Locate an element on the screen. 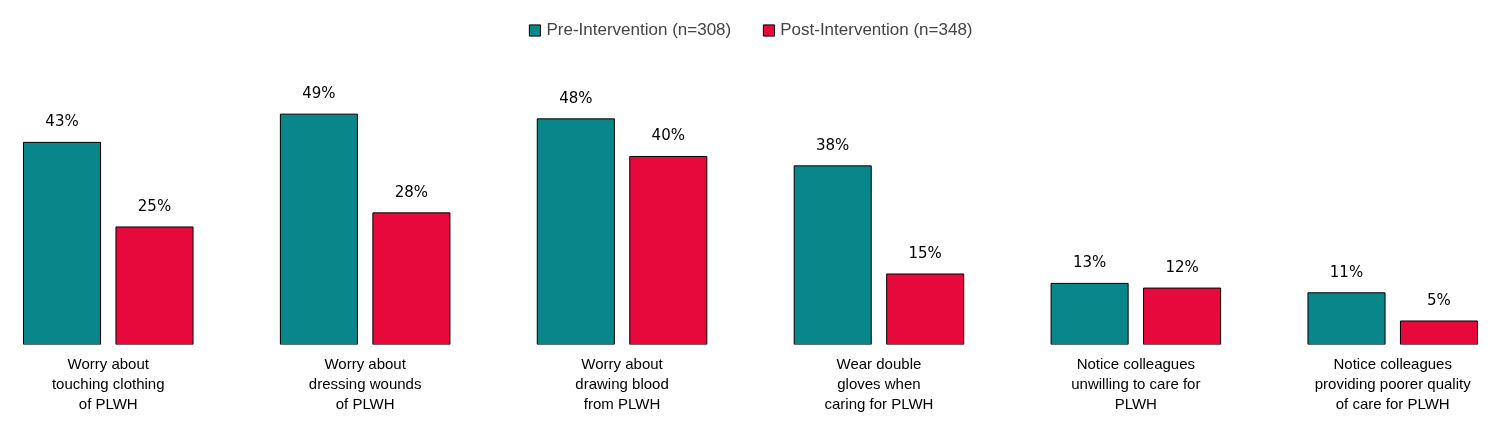 The image size is (1509, 421). data-label: 13% is located at coordinates (1089, 262).